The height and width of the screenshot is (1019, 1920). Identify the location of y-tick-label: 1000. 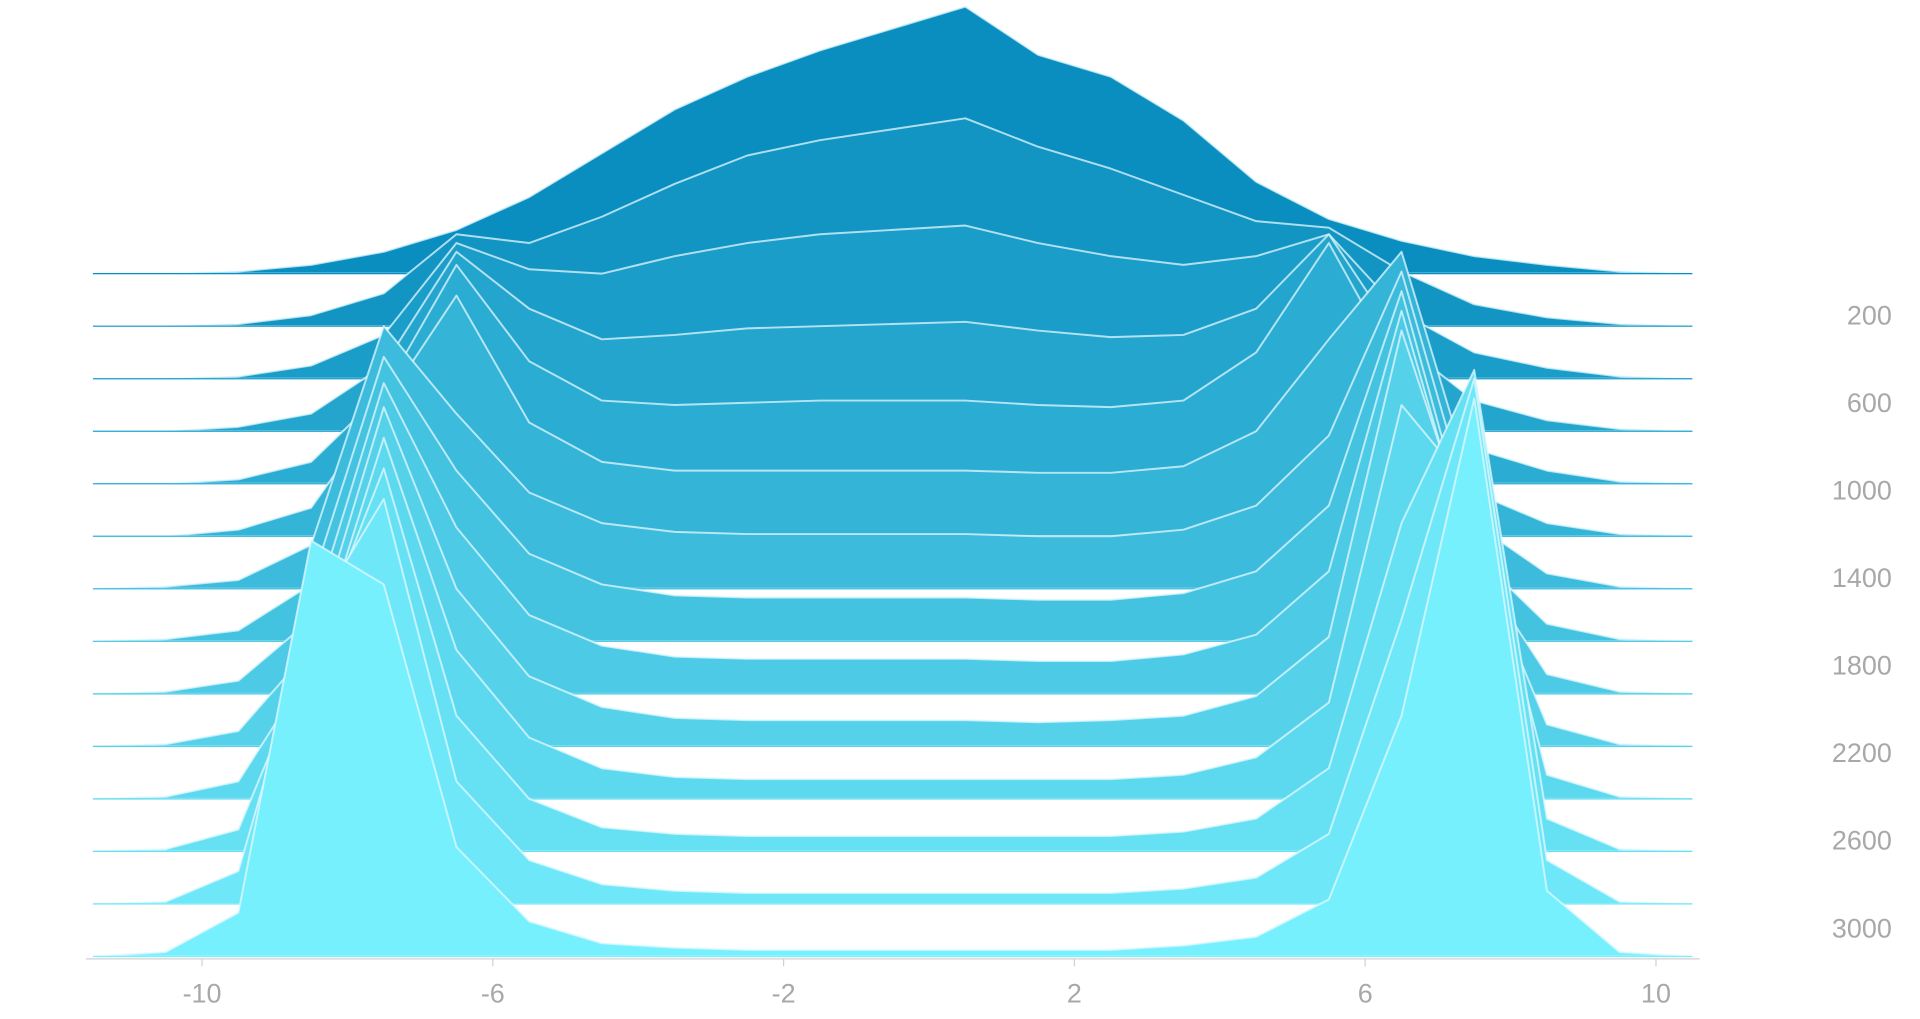
(1862, 491).